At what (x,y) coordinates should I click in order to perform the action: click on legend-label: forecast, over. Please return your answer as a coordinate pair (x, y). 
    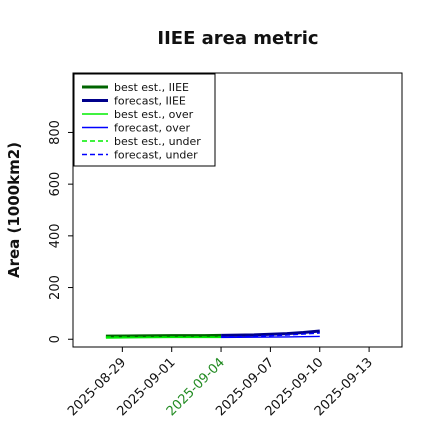
    Looking at the image, I should click on (152, 128).